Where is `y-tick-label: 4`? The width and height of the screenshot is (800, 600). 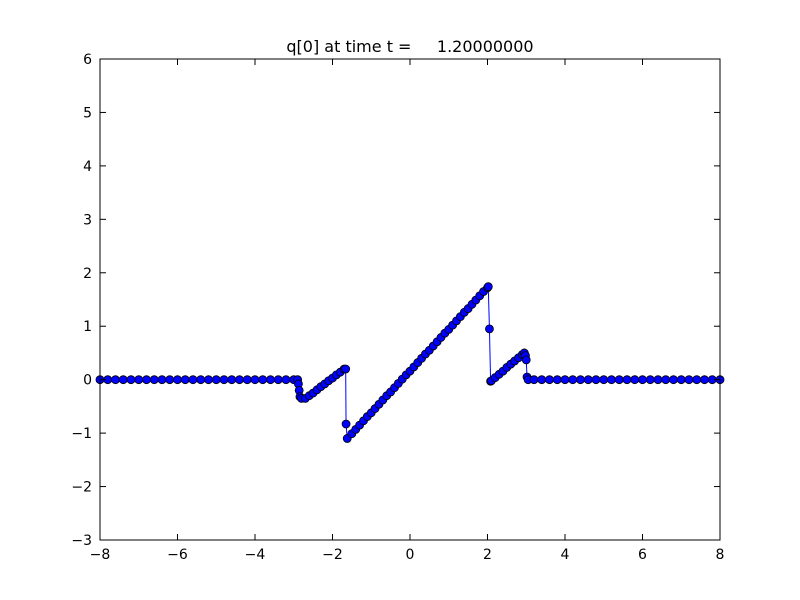
y-tick-label: 4 is located at coordinates (87, 167).